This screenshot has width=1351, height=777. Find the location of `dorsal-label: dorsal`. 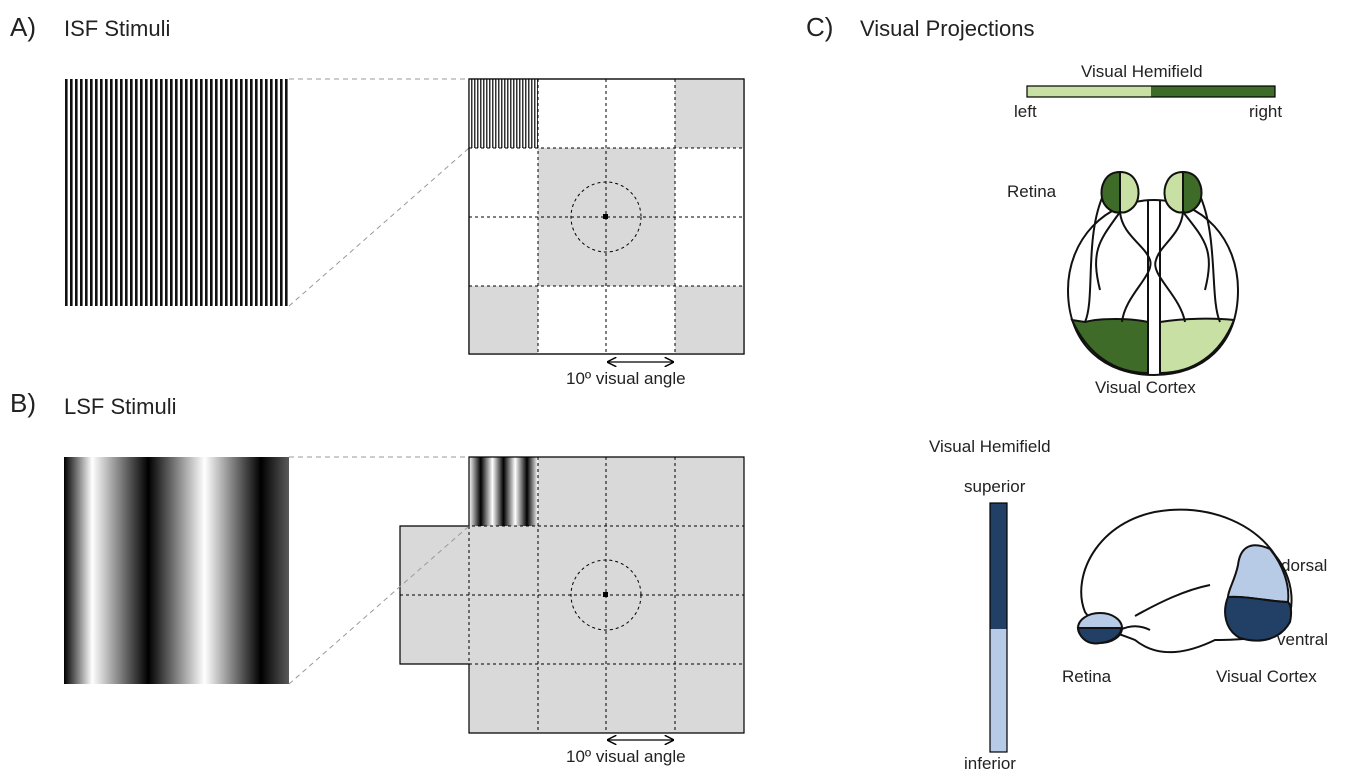

dorsal-label: dorsal is located at coordinates (1304, 565).